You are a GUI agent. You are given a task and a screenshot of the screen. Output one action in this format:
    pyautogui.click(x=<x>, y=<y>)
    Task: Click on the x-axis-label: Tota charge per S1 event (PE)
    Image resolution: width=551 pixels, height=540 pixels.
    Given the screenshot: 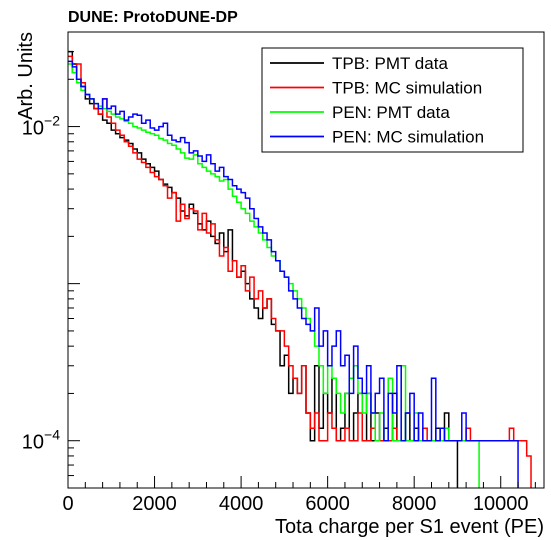 What is the action you would take?
    pyautogui.click(x=409, y=527)
    